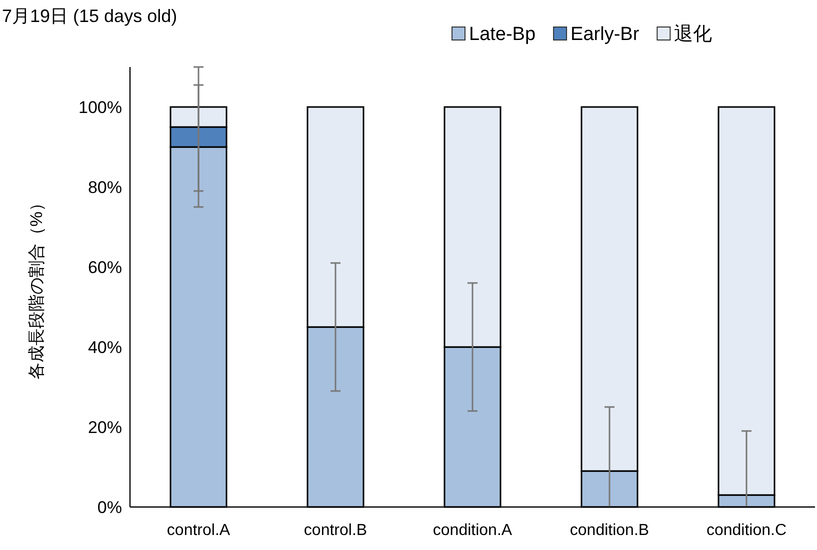  Describe the element at coordinates (105, 347) in the screenshot. I see `y-tick-label: 40%` at that location.